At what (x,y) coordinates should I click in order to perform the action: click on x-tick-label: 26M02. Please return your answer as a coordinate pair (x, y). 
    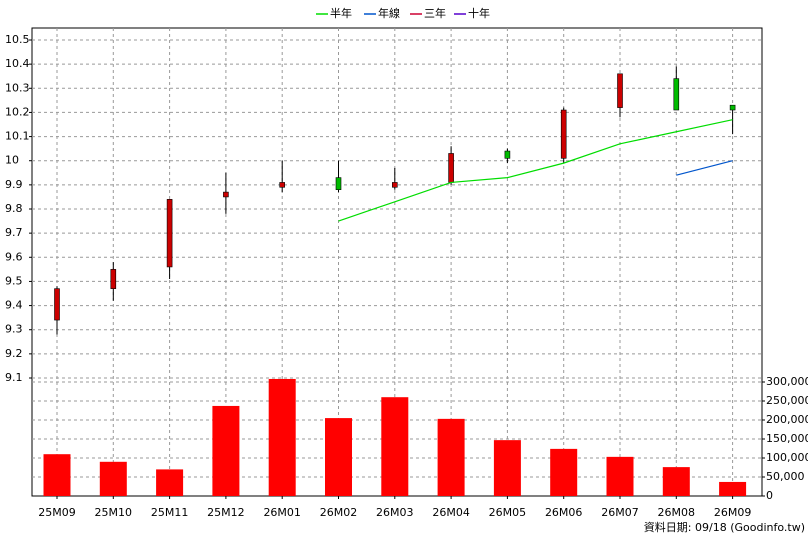
    Looking at the image, I should click on (339, 512).